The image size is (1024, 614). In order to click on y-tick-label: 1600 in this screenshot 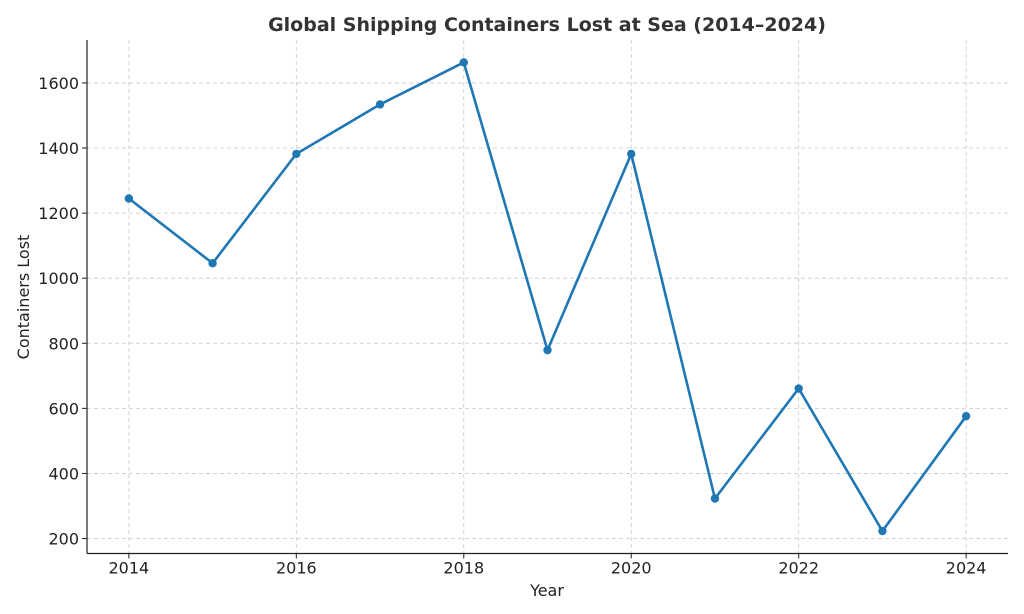, I will do `click(58, 83)`.